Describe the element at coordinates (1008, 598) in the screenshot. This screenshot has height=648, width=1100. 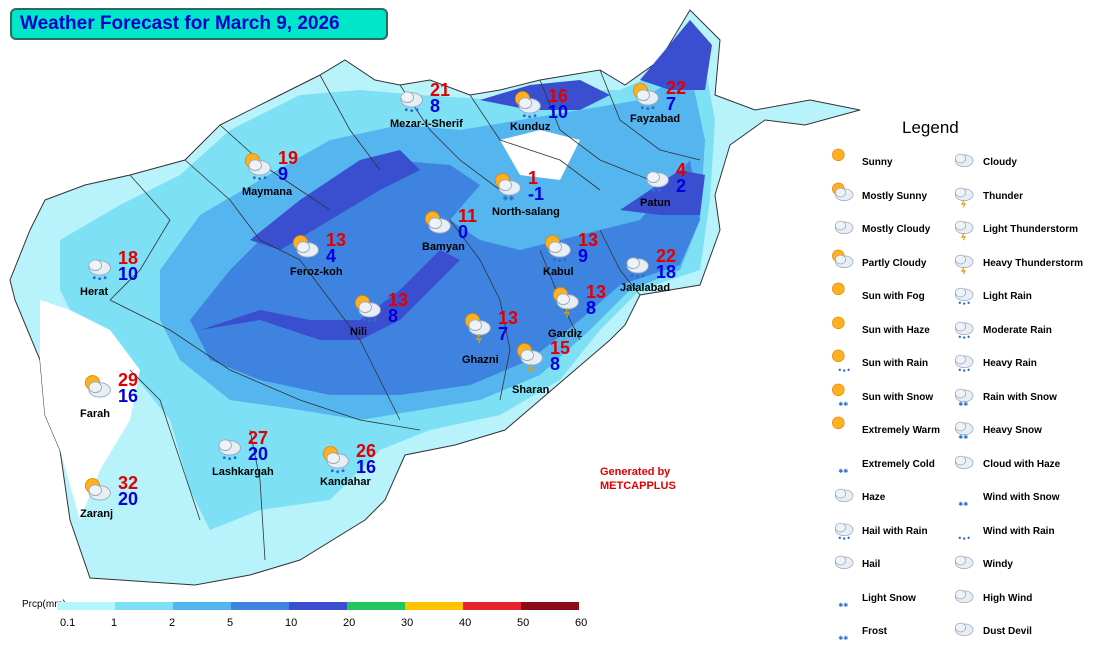
I see `legend-label: High Wind` at that location.